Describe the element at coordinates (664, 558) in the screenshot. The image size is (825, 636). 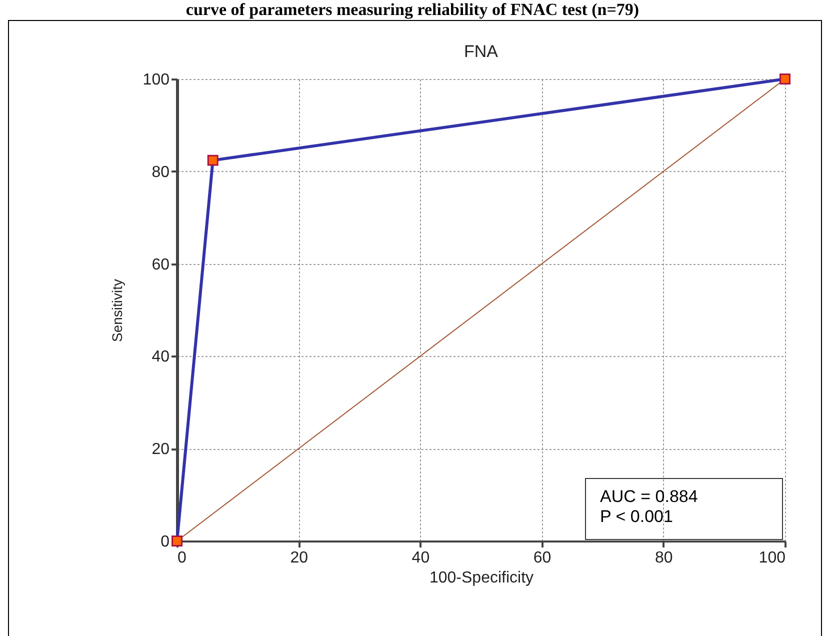
I see `x-tick-label: 80` at that location.